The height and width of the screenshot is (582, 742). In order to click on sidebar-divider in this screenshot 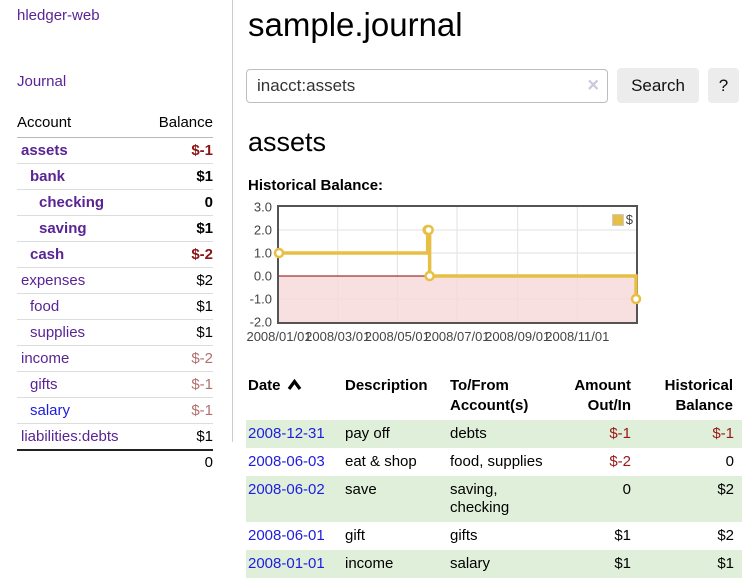, I will do `click(232, 221)`.